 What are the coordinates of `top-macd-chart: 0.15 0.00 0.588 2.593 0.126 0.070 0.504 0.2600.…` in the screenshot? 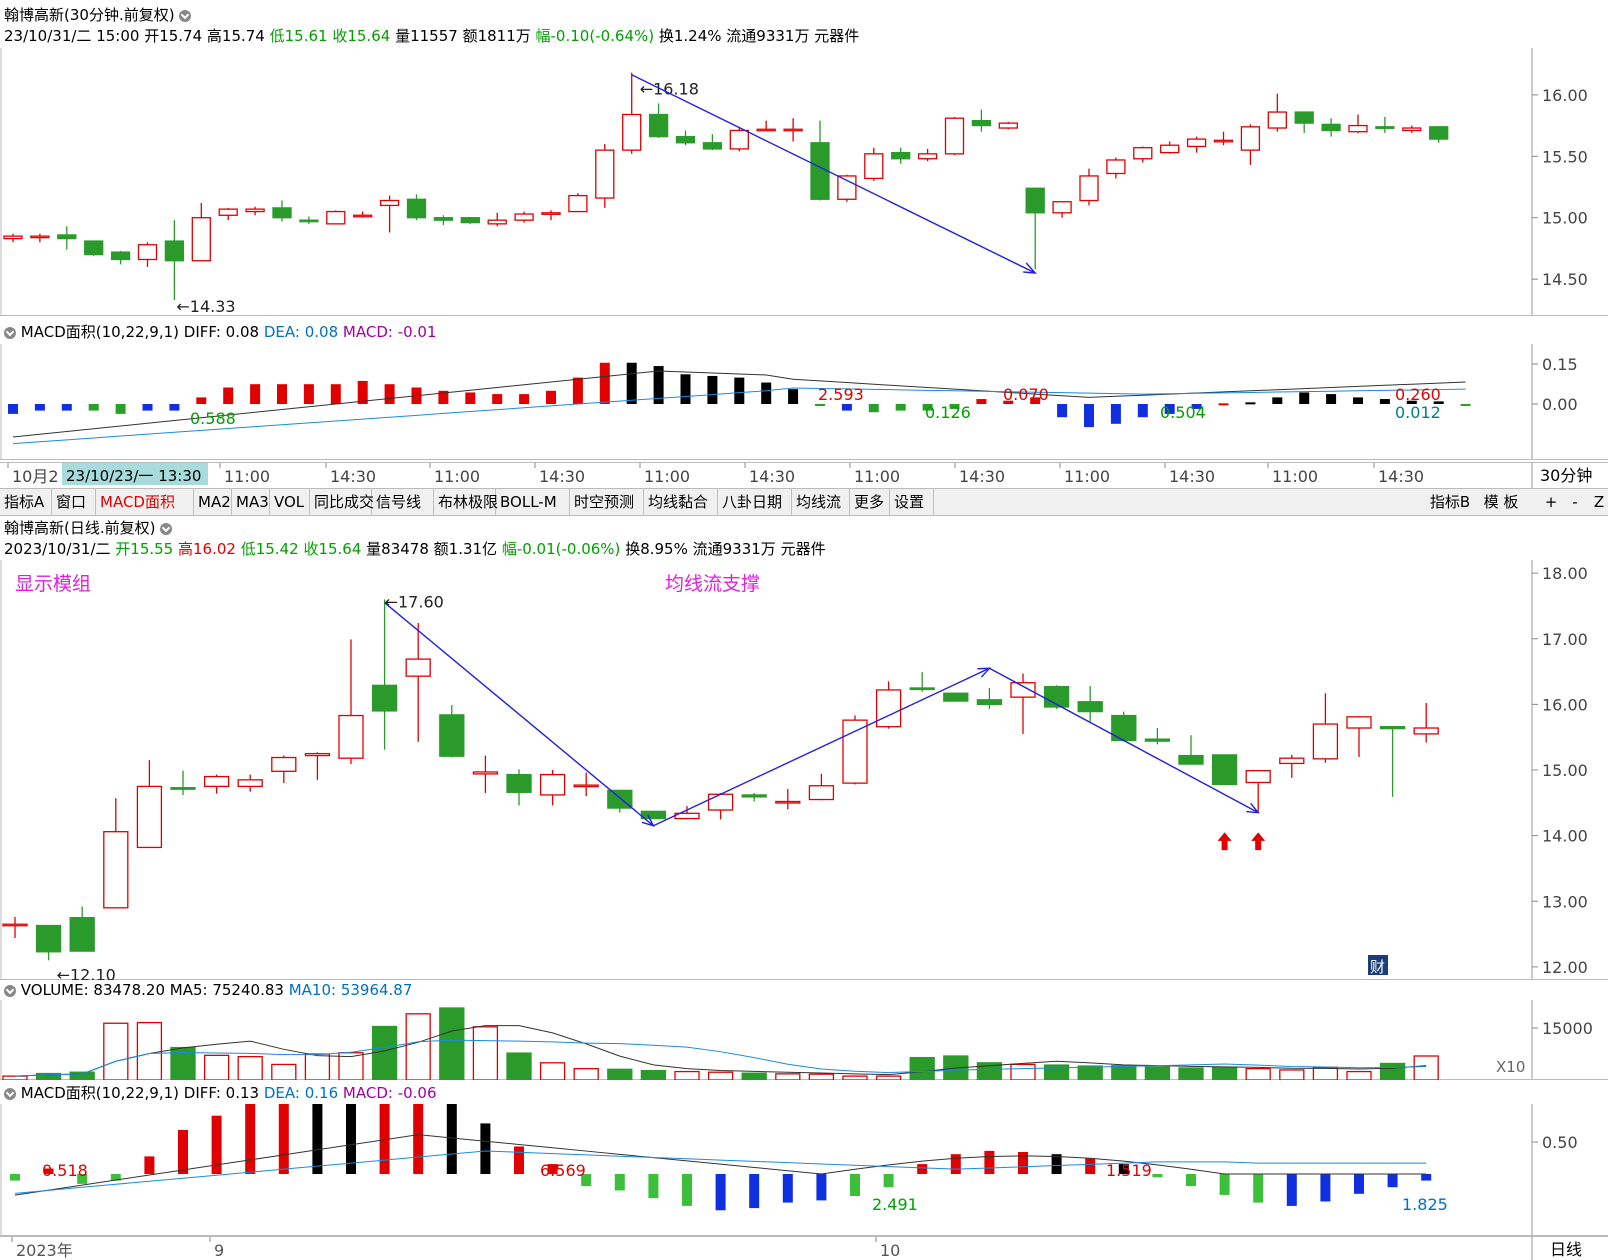 It's located at (804, 402).